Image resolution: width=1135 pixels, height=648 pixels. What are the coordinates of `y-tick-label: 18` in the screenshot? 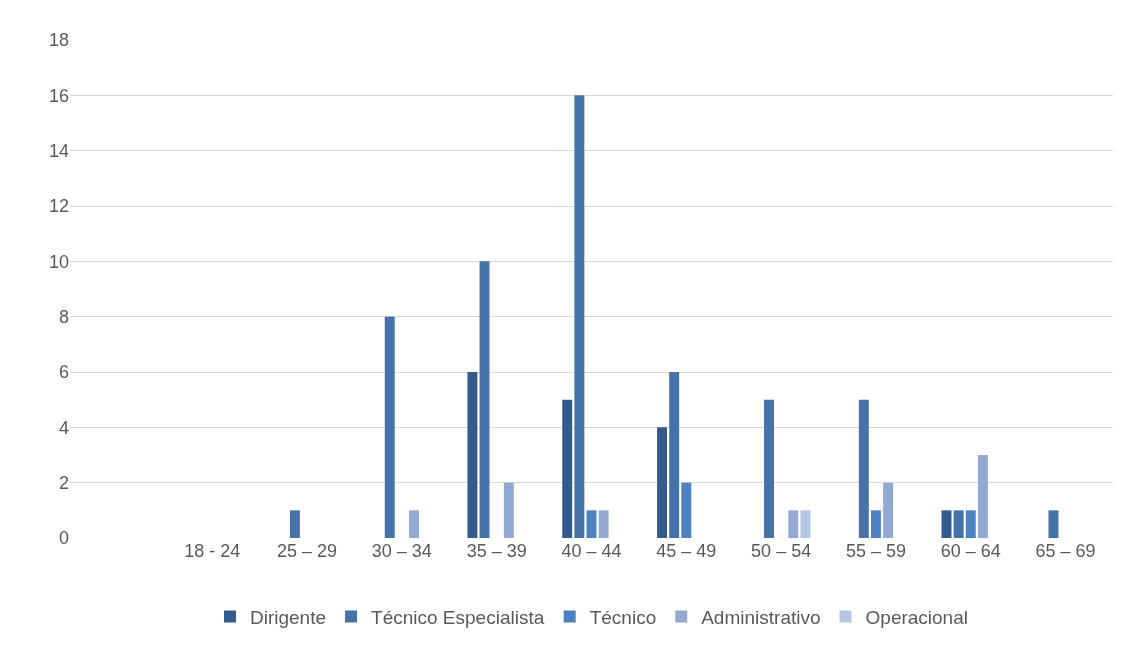 It's located at (58, 40).